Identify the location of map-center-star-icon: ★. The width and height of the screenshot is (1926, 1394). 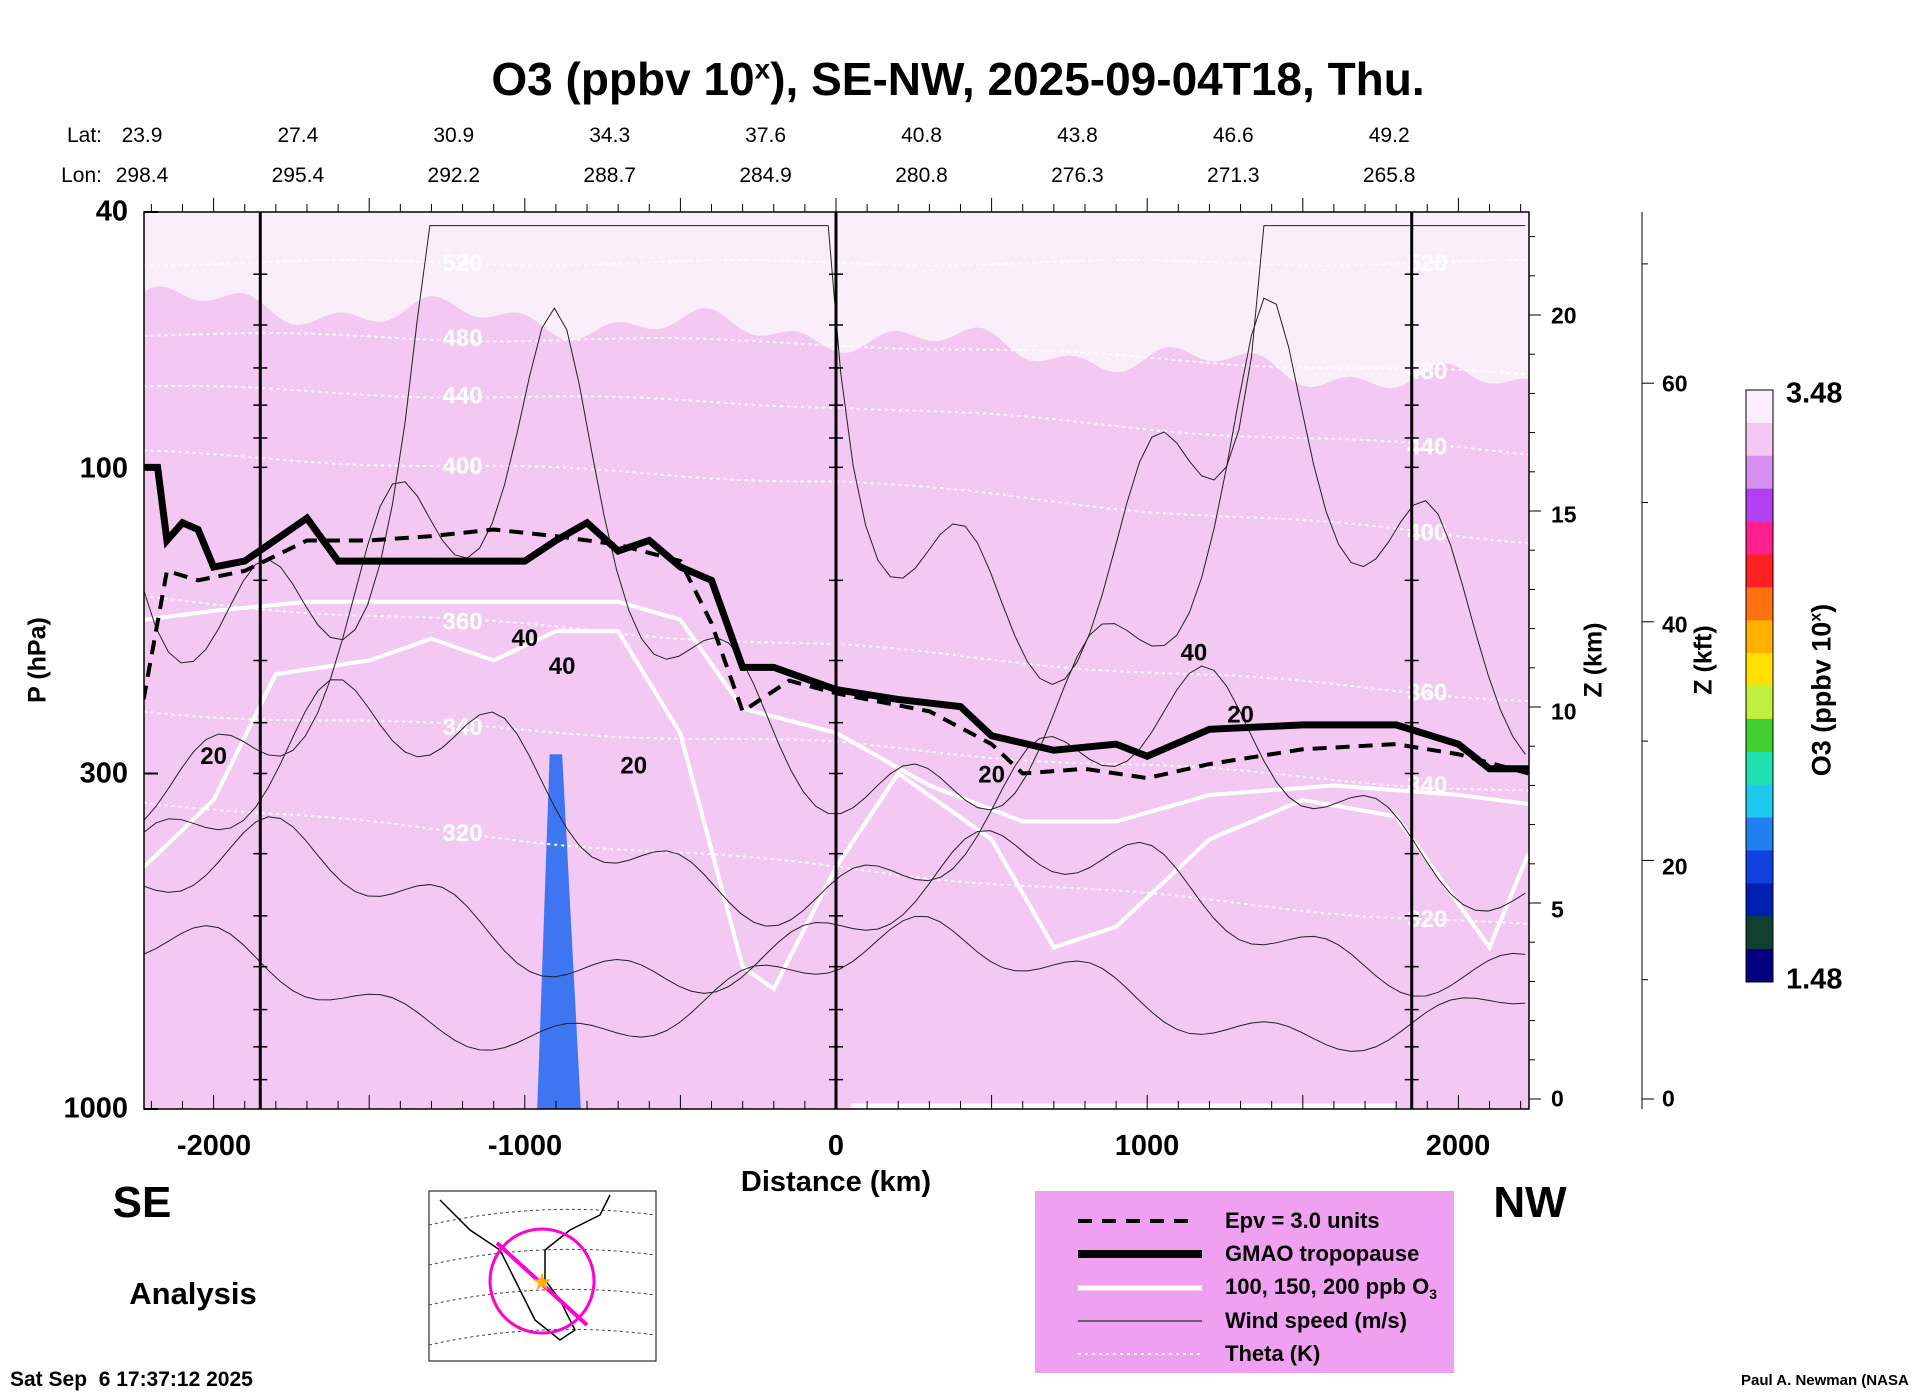
(542, 1282).